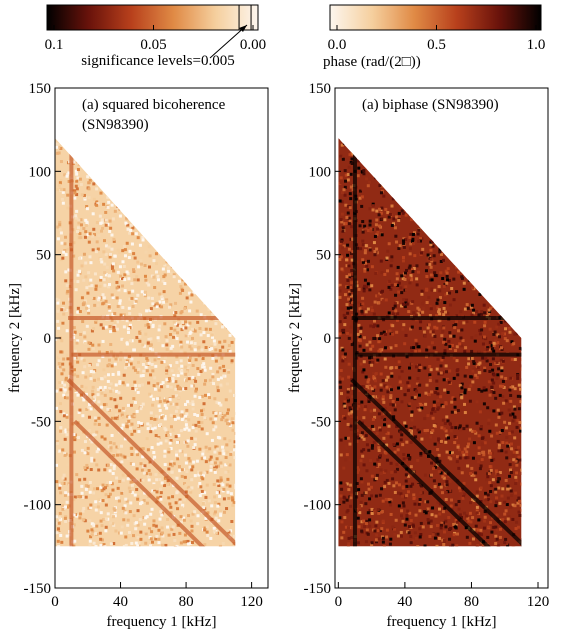 This screenshot has height=639, width=561. Describe the element at coordinates (253, 45) in the screenshot. I see `colorbar-tick-label: 0.00` at that location.